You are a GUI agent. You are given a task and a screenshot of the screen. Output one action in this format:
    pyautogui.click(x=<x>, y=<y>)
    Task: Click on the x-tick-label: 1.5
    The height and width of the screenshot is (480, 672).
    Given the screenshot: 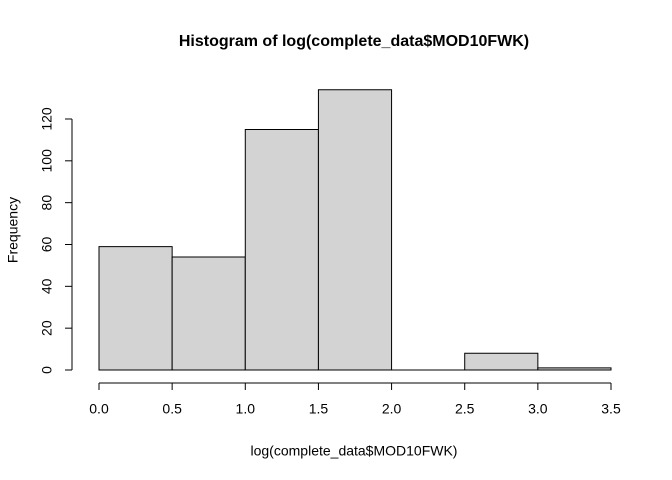 What is the action you would take?
    pyautogui.click(x=319, y=409)
    